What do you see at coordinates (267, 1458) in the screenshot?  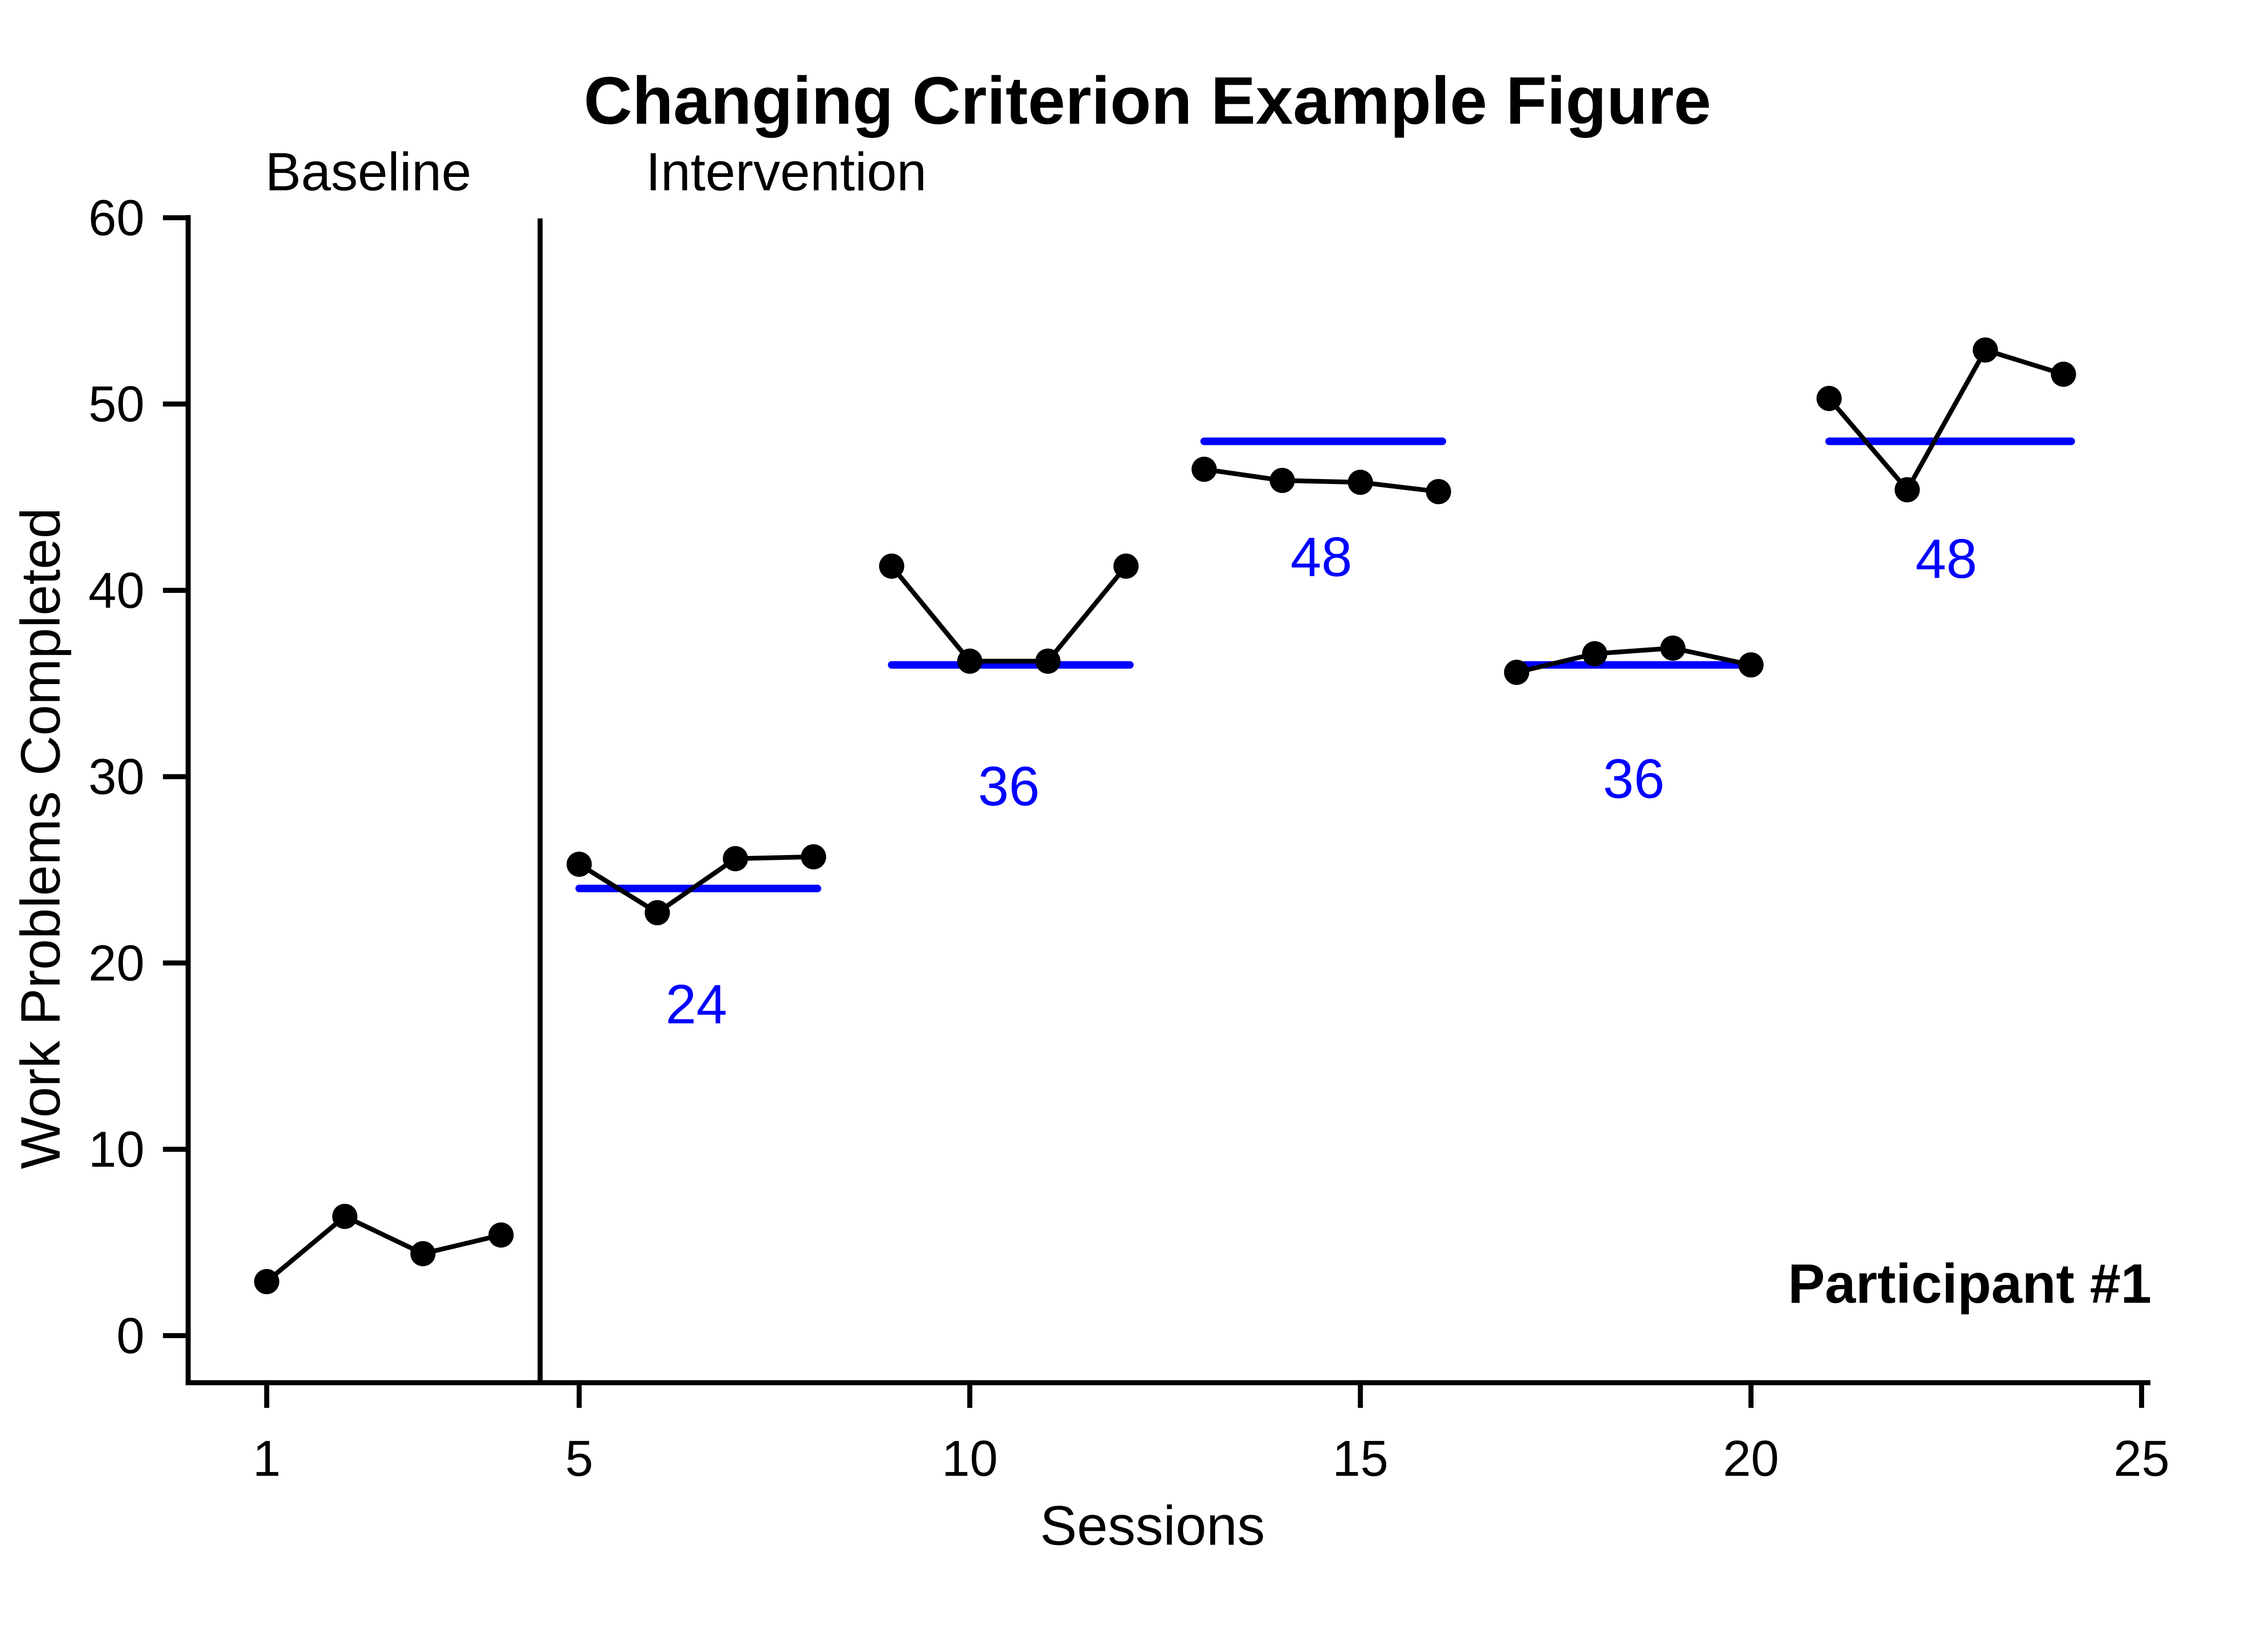 I see `x-tick-label: 1` at bounding box center [267, 1458].